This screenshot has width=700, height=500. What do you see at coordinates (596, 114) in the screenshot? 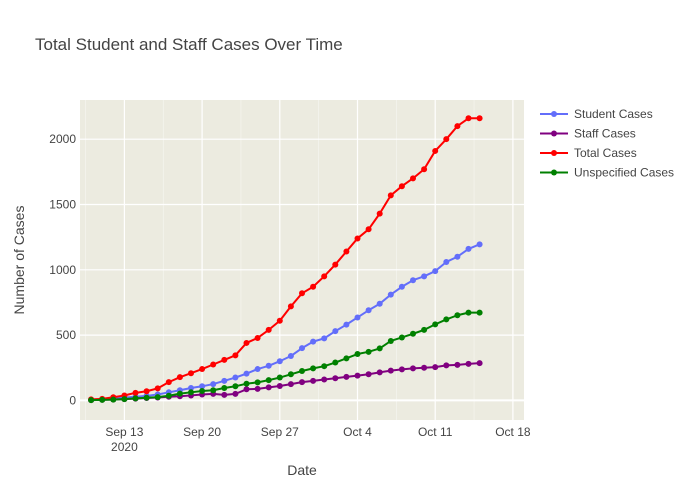
I see `legend-item-student-cases: Student Cases` at bounding box center [596, 114].